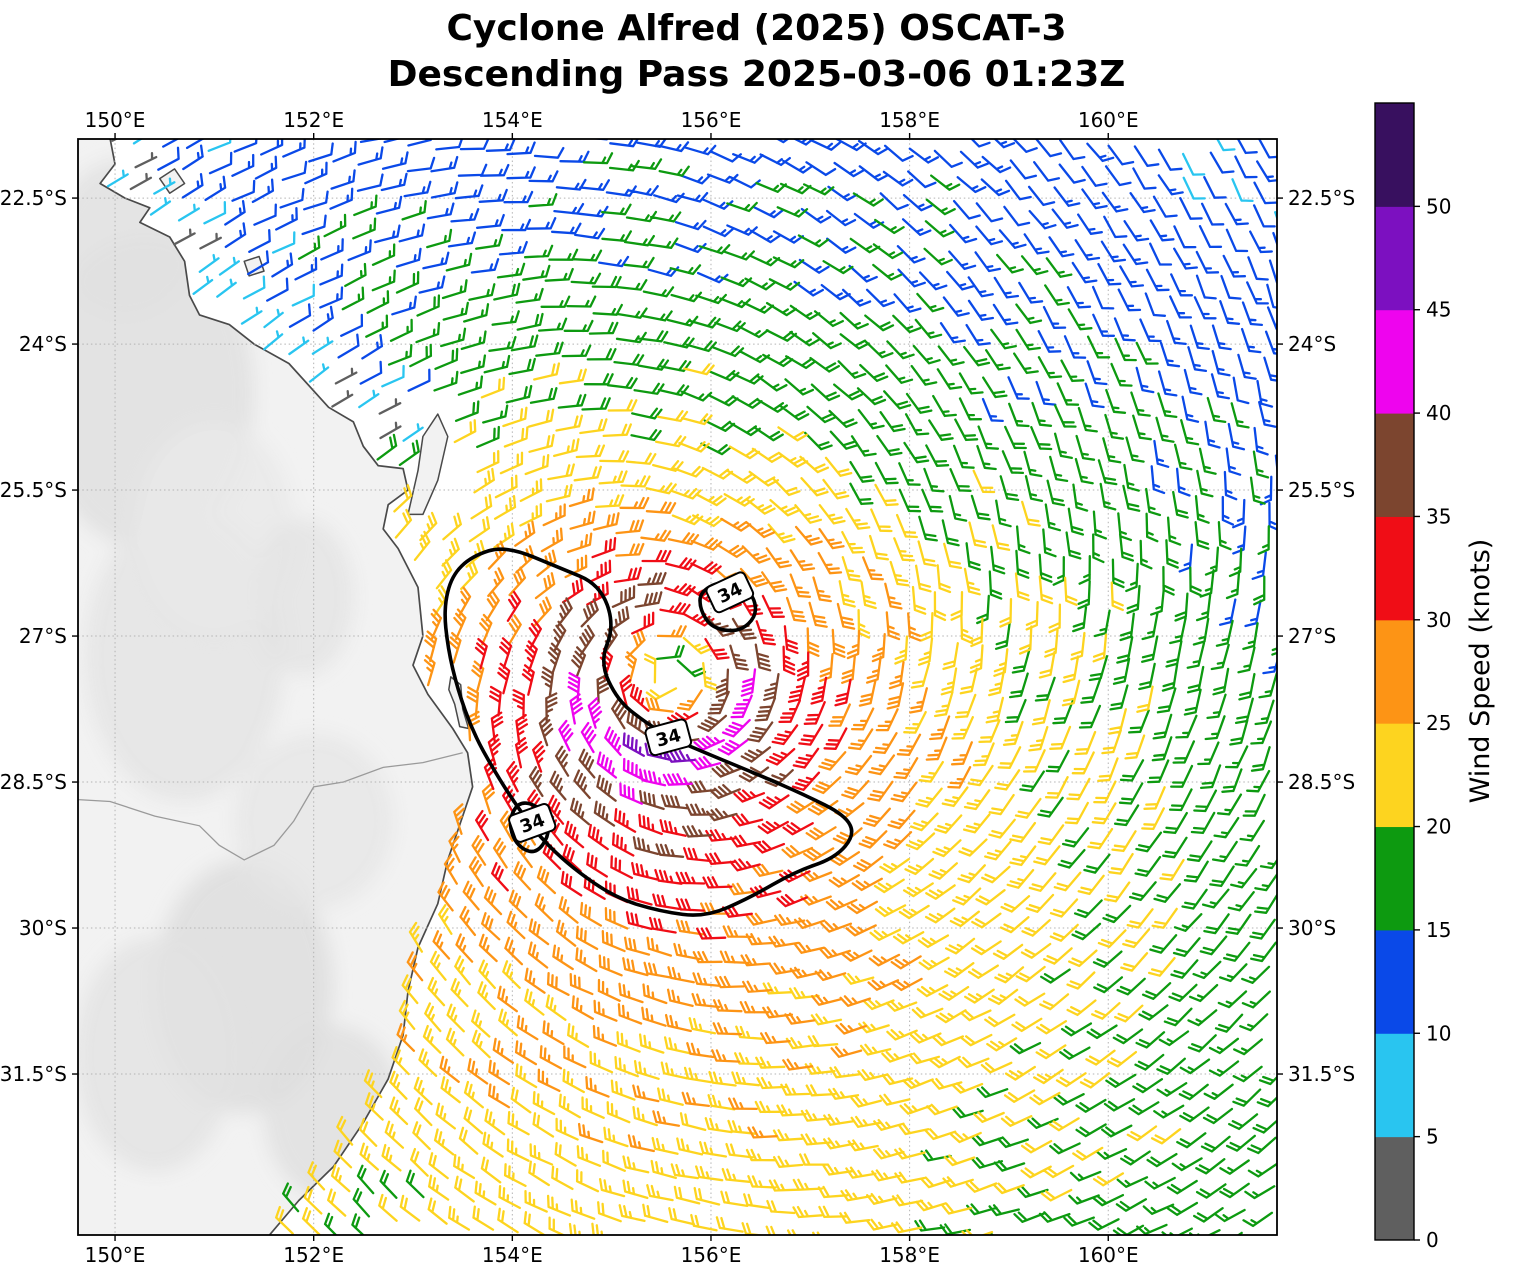 This screenshot has height=1264, width=1513. I want to click on lon-tick-label-top: 158°E, so click(909, 120).